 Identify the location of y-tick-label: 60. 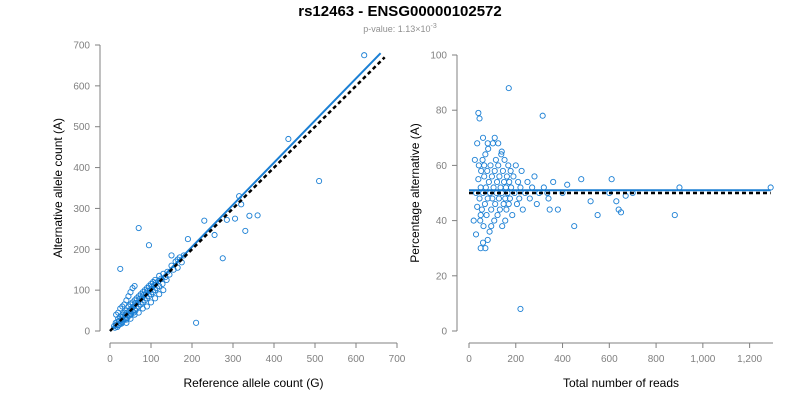
(442, 166).